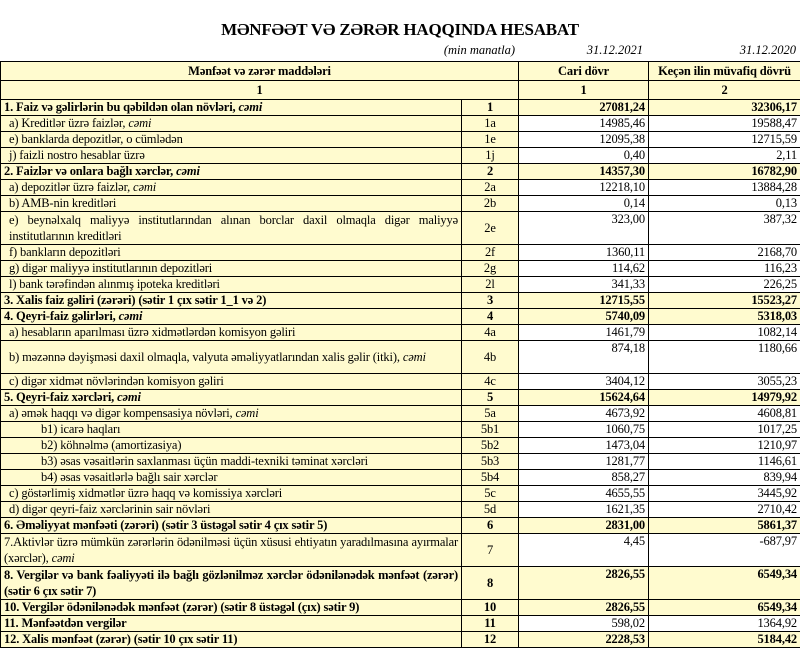  What do you see at coordinates (490, 445) in the screenshot?
I see `row-code: 5b2` at bounding box center [490, 445].